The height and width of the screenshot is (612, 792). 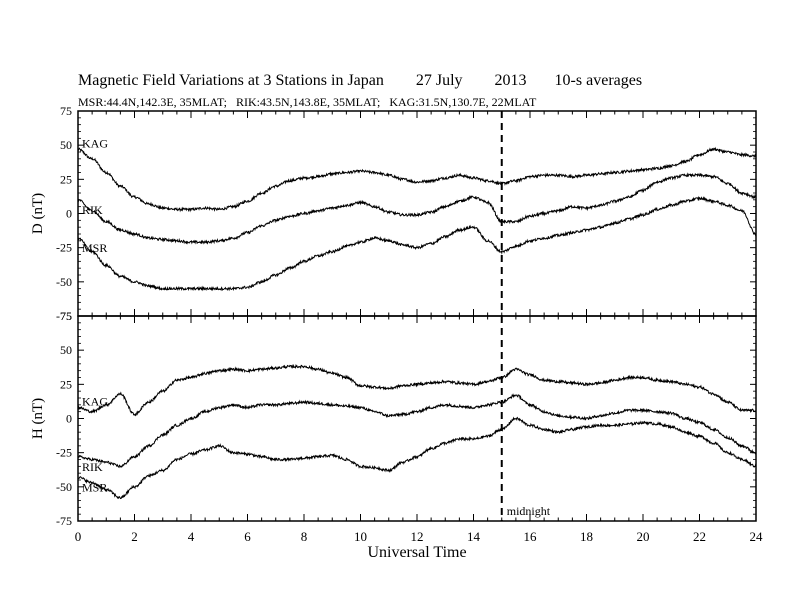 What do you see at coordinates (191, 536) in the screenshot?
I see `x-tick-label: 4` at bounding box center [191, 536].